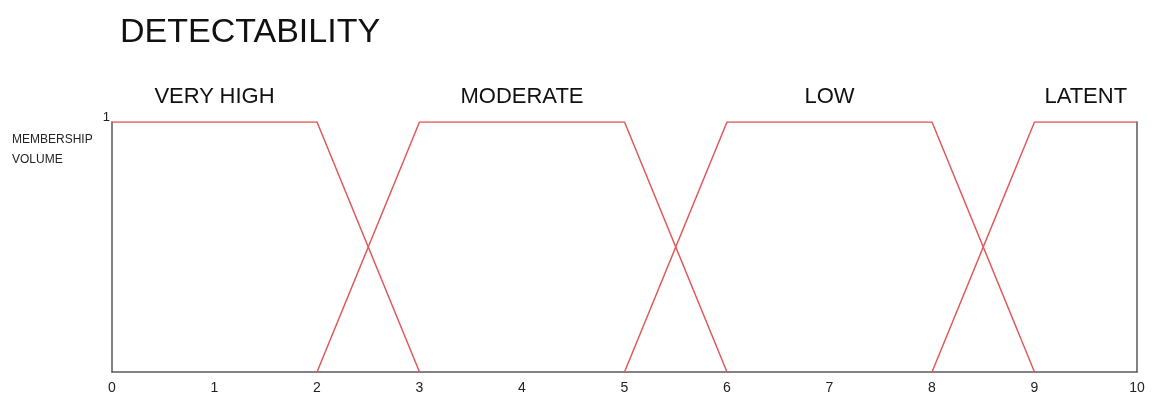 The width and height of the screenshot is (1157, 401). I want to click on x-tick-label: 0, so click(112, 387).